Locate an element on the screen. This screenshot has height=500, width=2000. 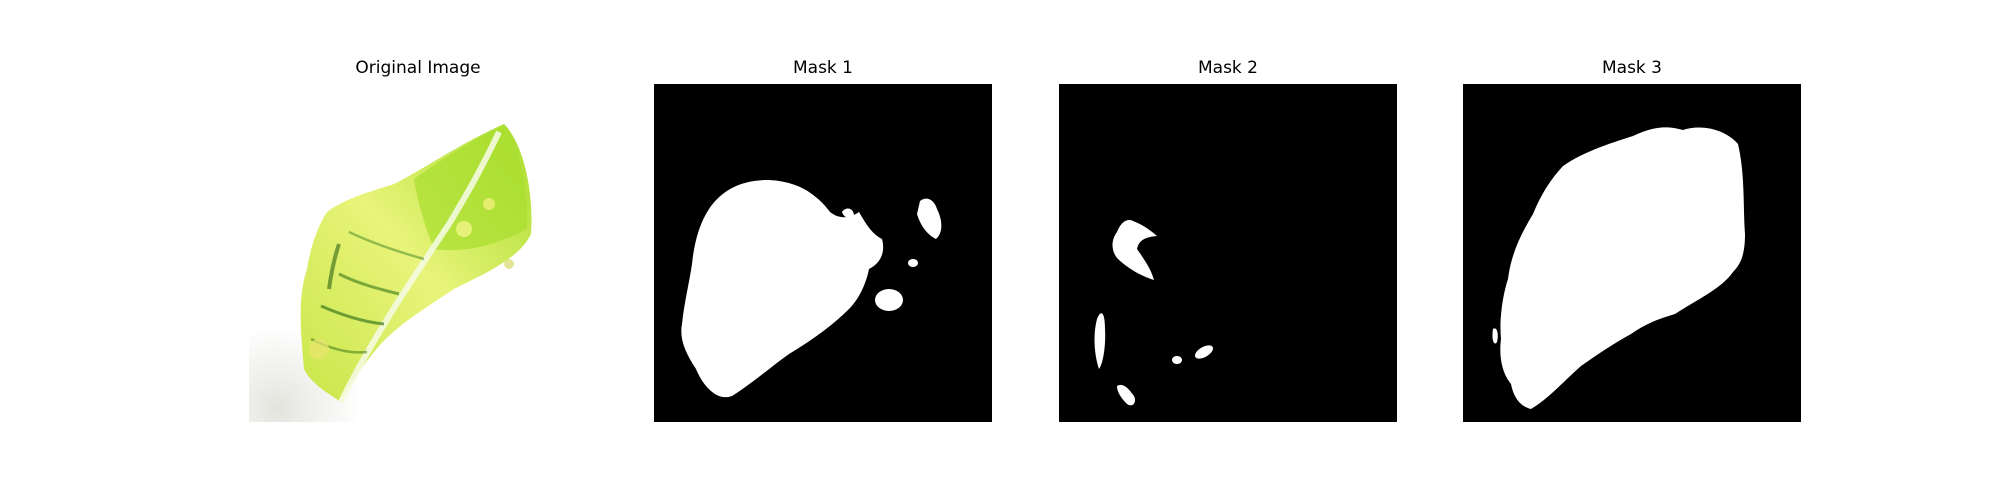
original-image is located at coordinates (418, 253).